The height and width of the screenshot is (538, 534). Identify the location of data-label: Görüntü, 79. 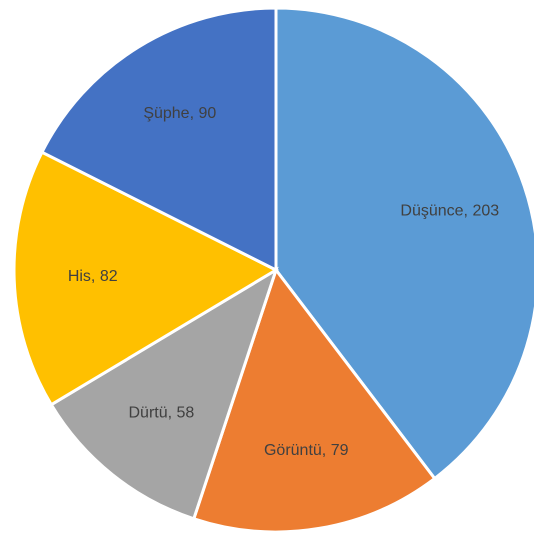
(306, 450).